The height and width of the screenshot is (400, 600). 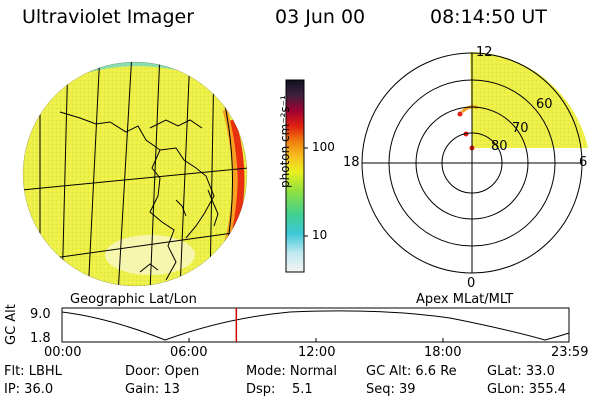 I want to click on colorbar-unit-label: photon cm⁻²s⁻¹, so click(x=285, y=141).